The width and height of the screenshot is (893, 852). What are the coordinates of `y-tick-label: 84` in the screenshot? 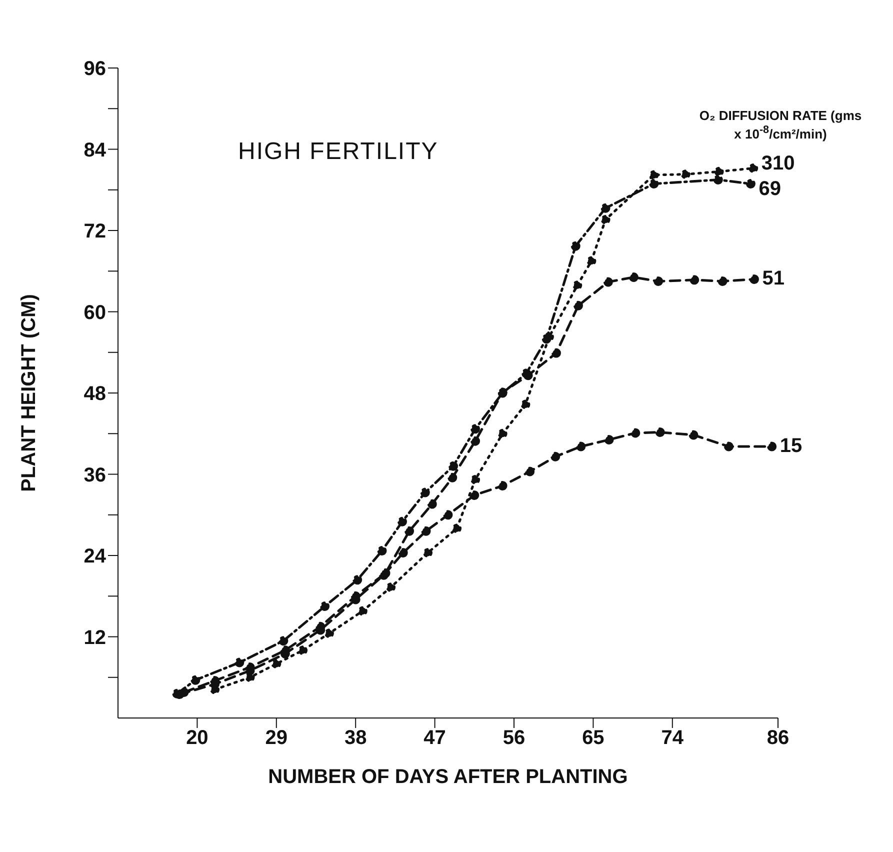 It's located at (95, 150).